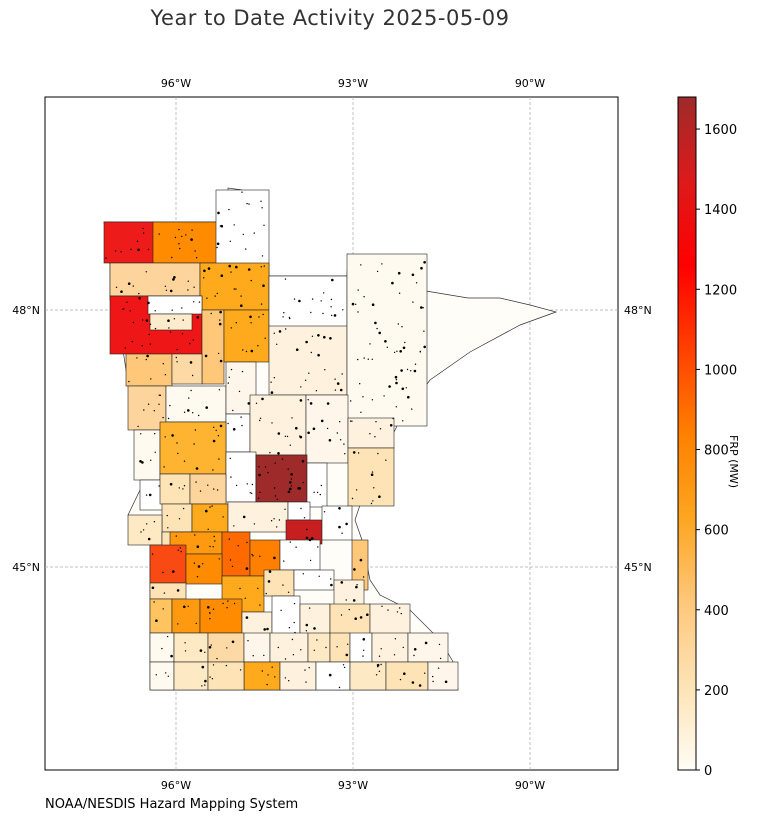 Image resolution: width=777 pixels, height=823 pixels. What do you see at coordinates (187, 369) in the screenshot?
I see `county-mahnomen` at bounding box center [187, 369].